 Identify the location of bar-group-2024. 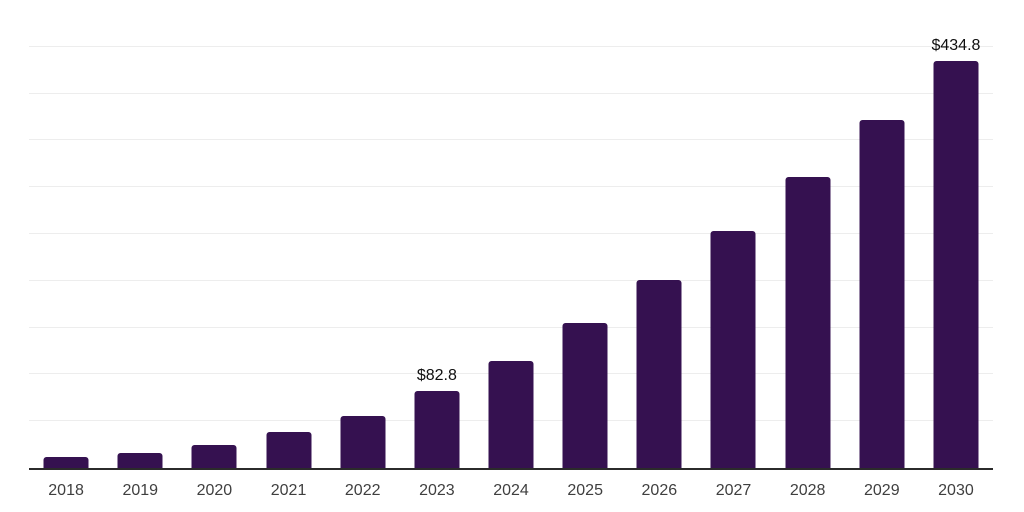
(511, 235).